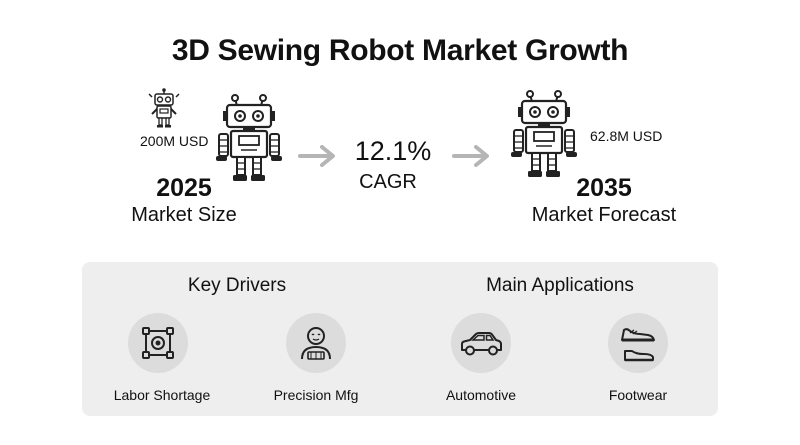 This screenshot has width=800, height=445. What do you see at coordinates (249, 141) in the screenshot?
I see `robot-left-icon` at bounding box center [249, 141].